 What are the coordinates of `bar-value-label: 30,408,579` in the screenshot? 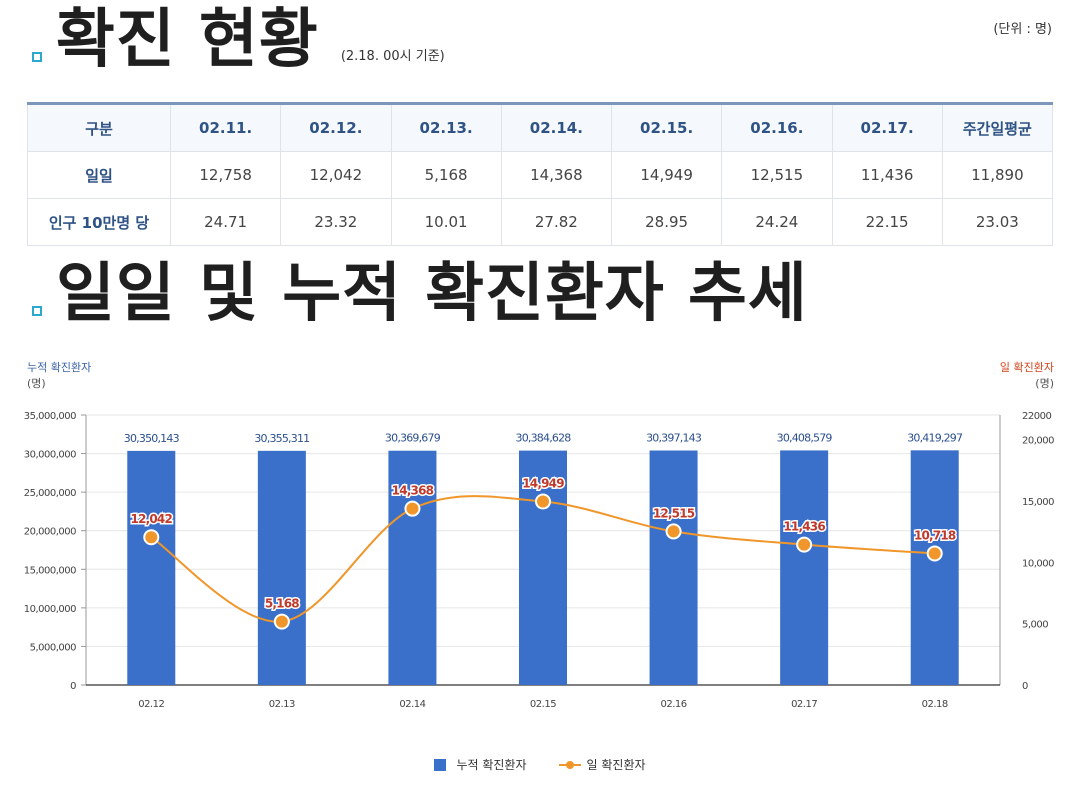 It's located at (805, 437).